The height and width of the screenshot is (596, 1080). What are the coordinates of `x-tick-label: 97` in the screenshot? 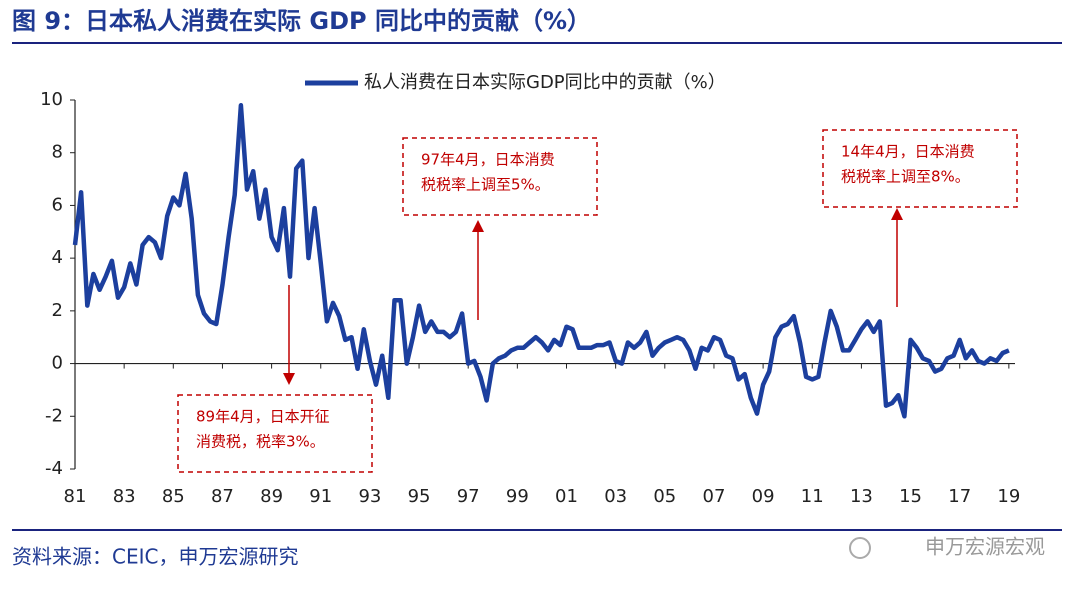 It's located at (468, 496).